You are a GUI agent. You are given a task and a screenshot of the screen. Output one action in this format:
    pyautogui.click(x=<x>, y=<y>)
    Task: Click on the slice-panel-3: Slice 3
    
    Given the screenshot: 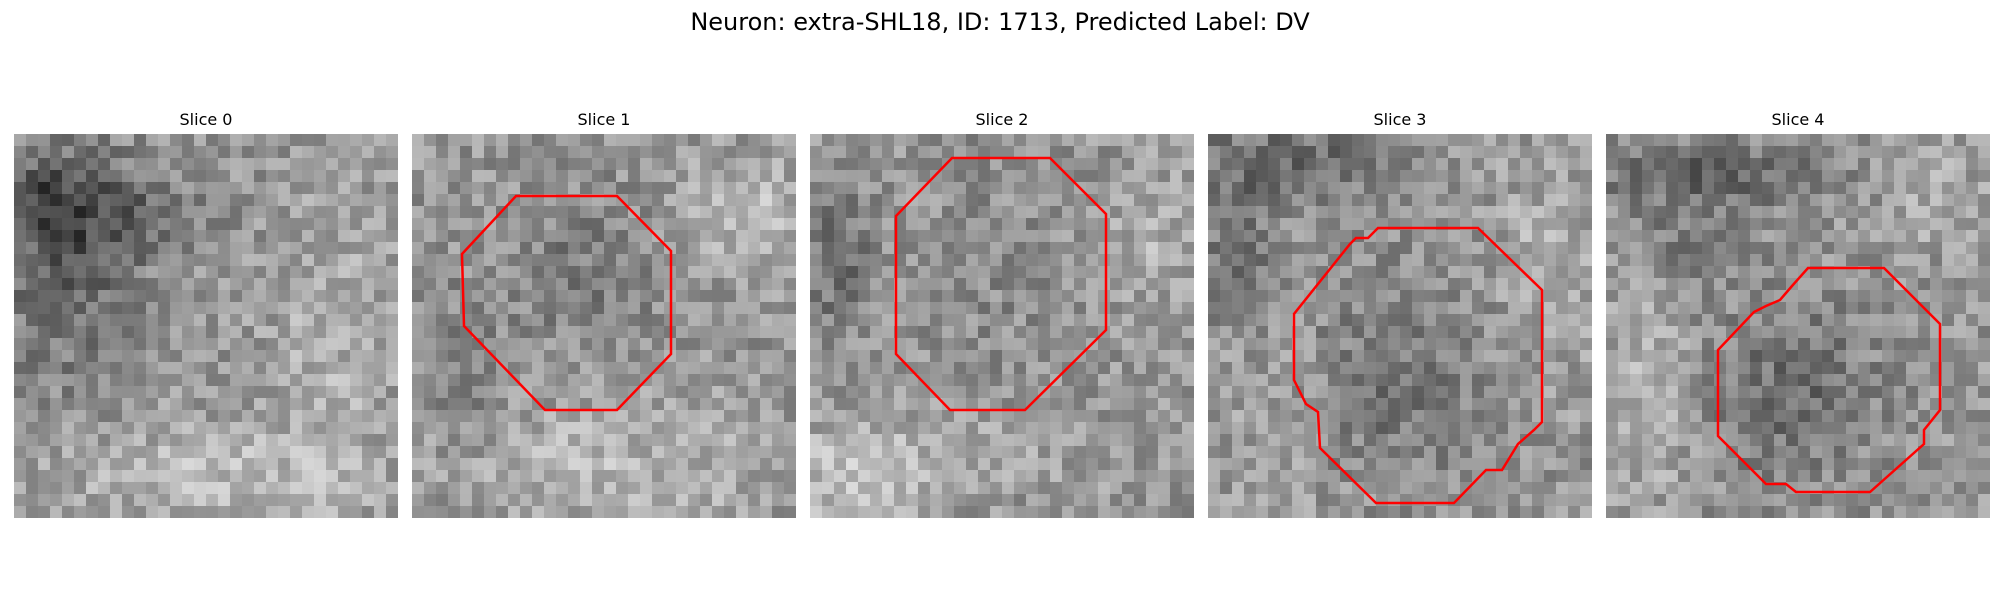 What is the action you would take?
    pyautogui.click(x=1400, y=313)
    